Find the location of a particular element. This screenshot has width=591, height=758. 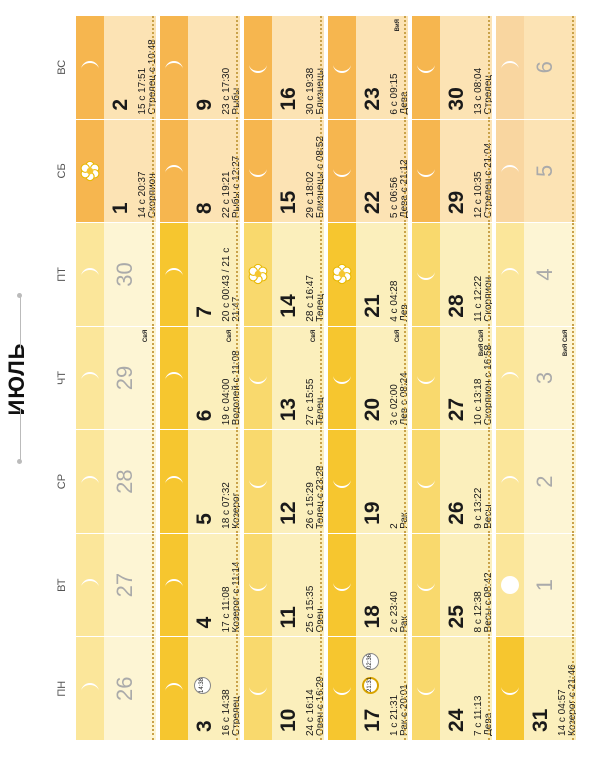

day-number: 29 is located at coordinates (456, 202).